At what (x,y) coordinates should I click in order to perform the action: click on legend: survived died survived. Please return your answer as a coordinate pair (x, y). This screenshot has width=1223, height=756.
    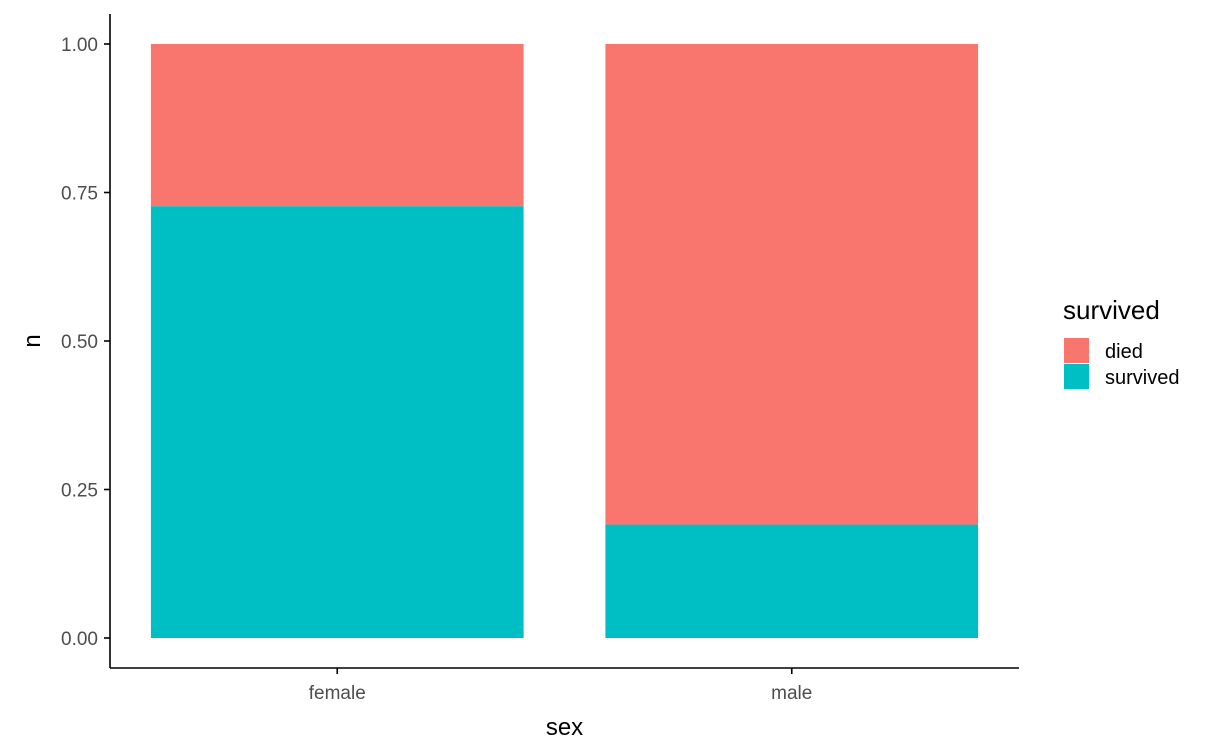
    Looking at the image, I should click on (1121, 342).